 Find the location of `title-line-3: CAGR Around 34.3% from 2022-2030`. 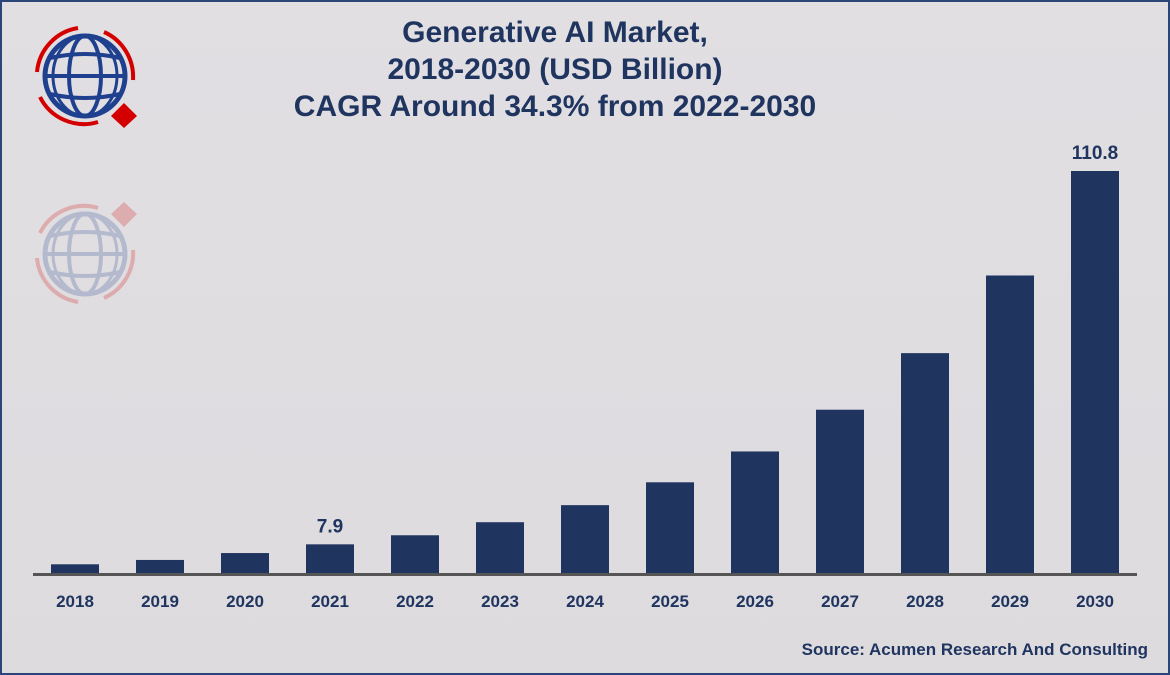

title-line-3: CAGR Around 34.3% from 2022-2030 is located at coordinates (555, 106).